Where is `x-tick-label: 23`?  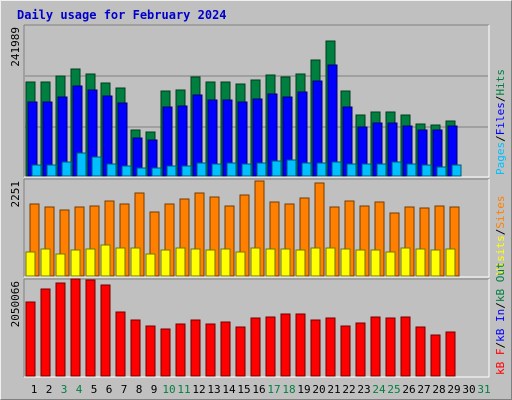 x-tick-label: 23 is located at coordinates (363, 389).